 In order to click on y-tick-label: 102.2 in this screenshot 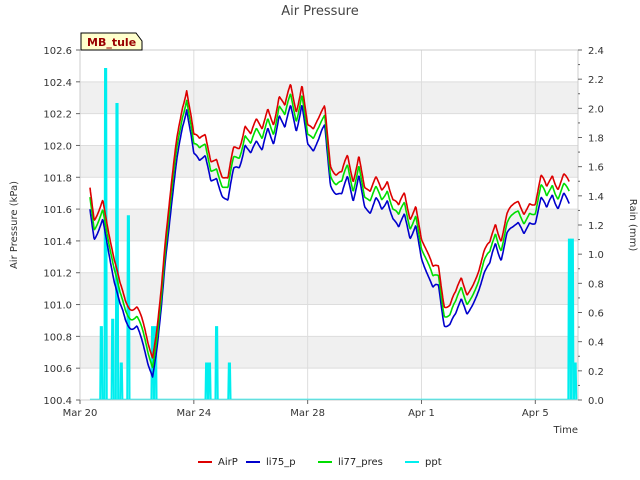, I will do `click(57, 115)`.